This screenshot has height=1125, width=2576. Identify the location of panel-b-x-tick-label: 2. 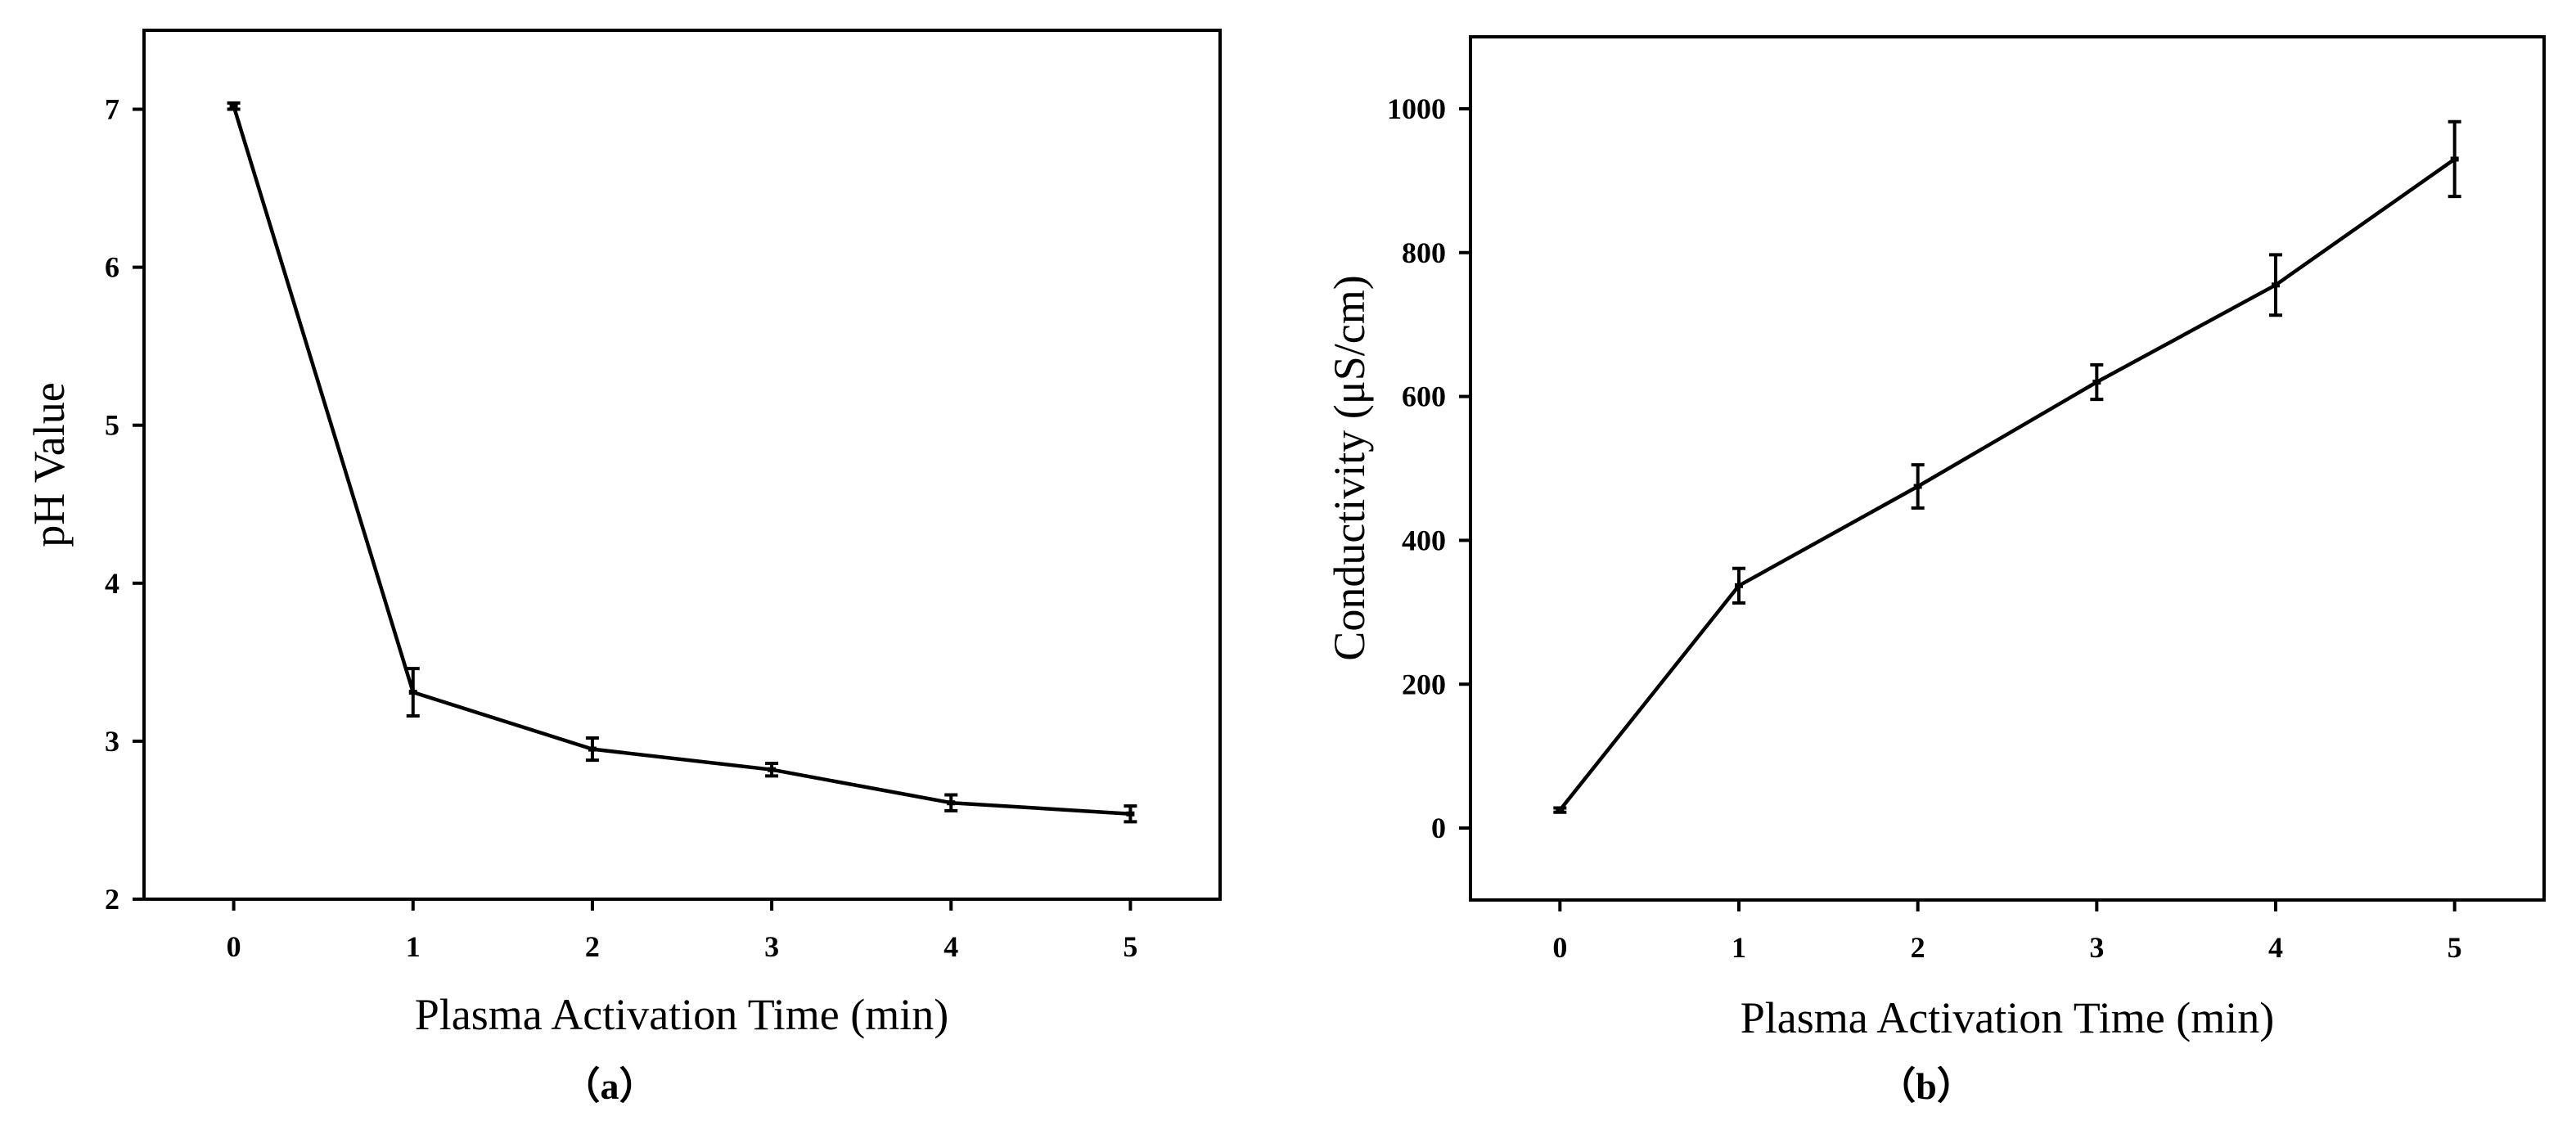
(1918, 948).